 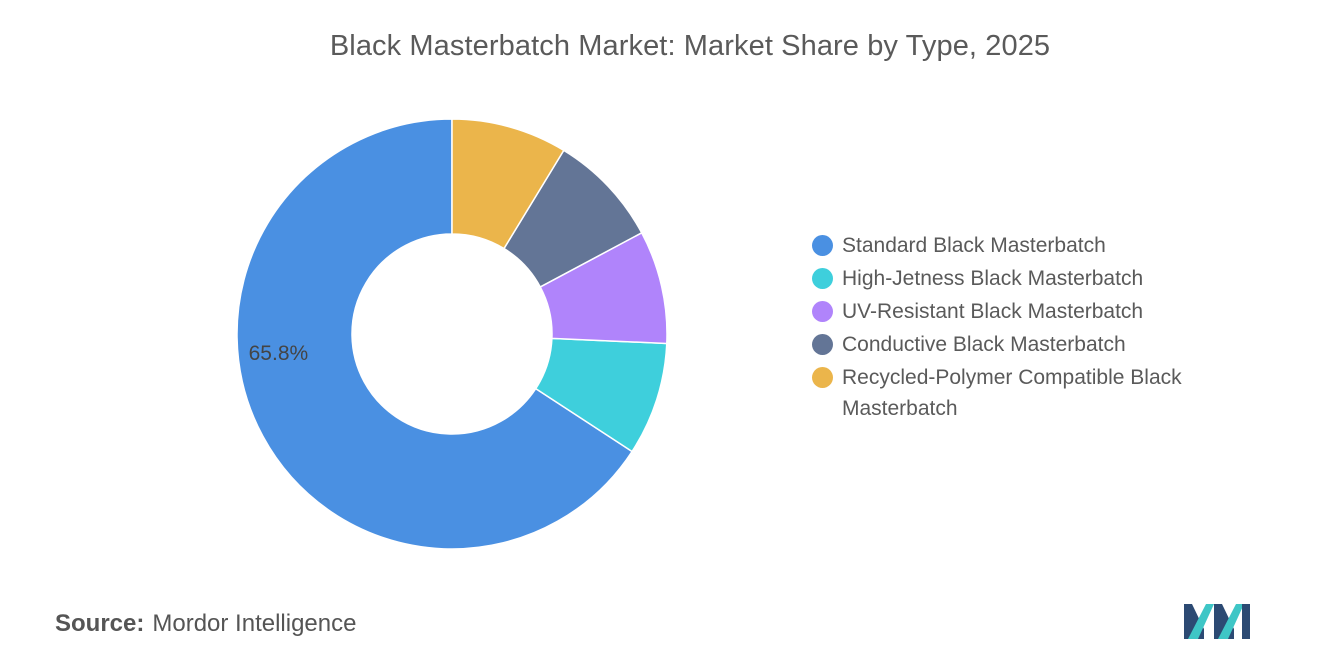 I want to click on legend-swatch-uv-resistant, so click(x=822, y=311).